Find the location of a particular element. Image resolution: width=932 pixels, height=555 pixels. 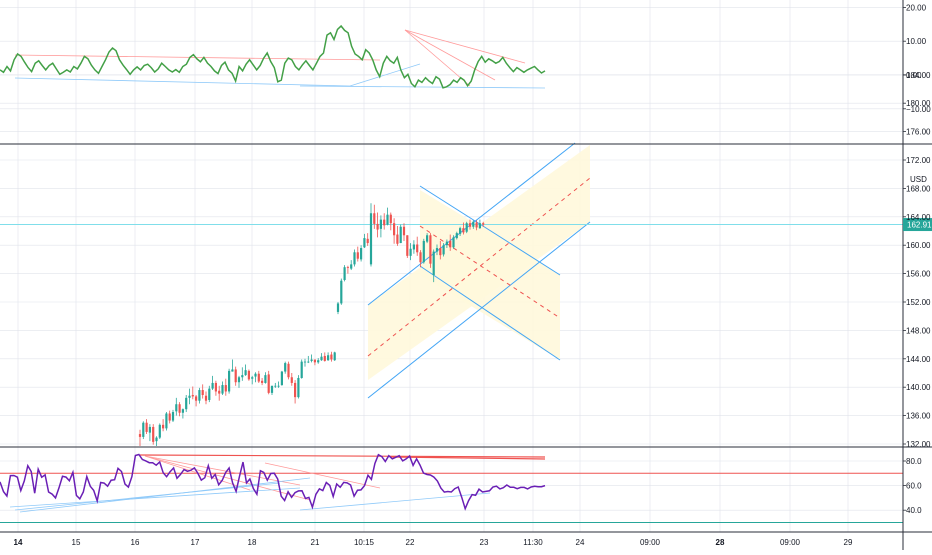

time-label: 28 is located at coordinates (720, 542).